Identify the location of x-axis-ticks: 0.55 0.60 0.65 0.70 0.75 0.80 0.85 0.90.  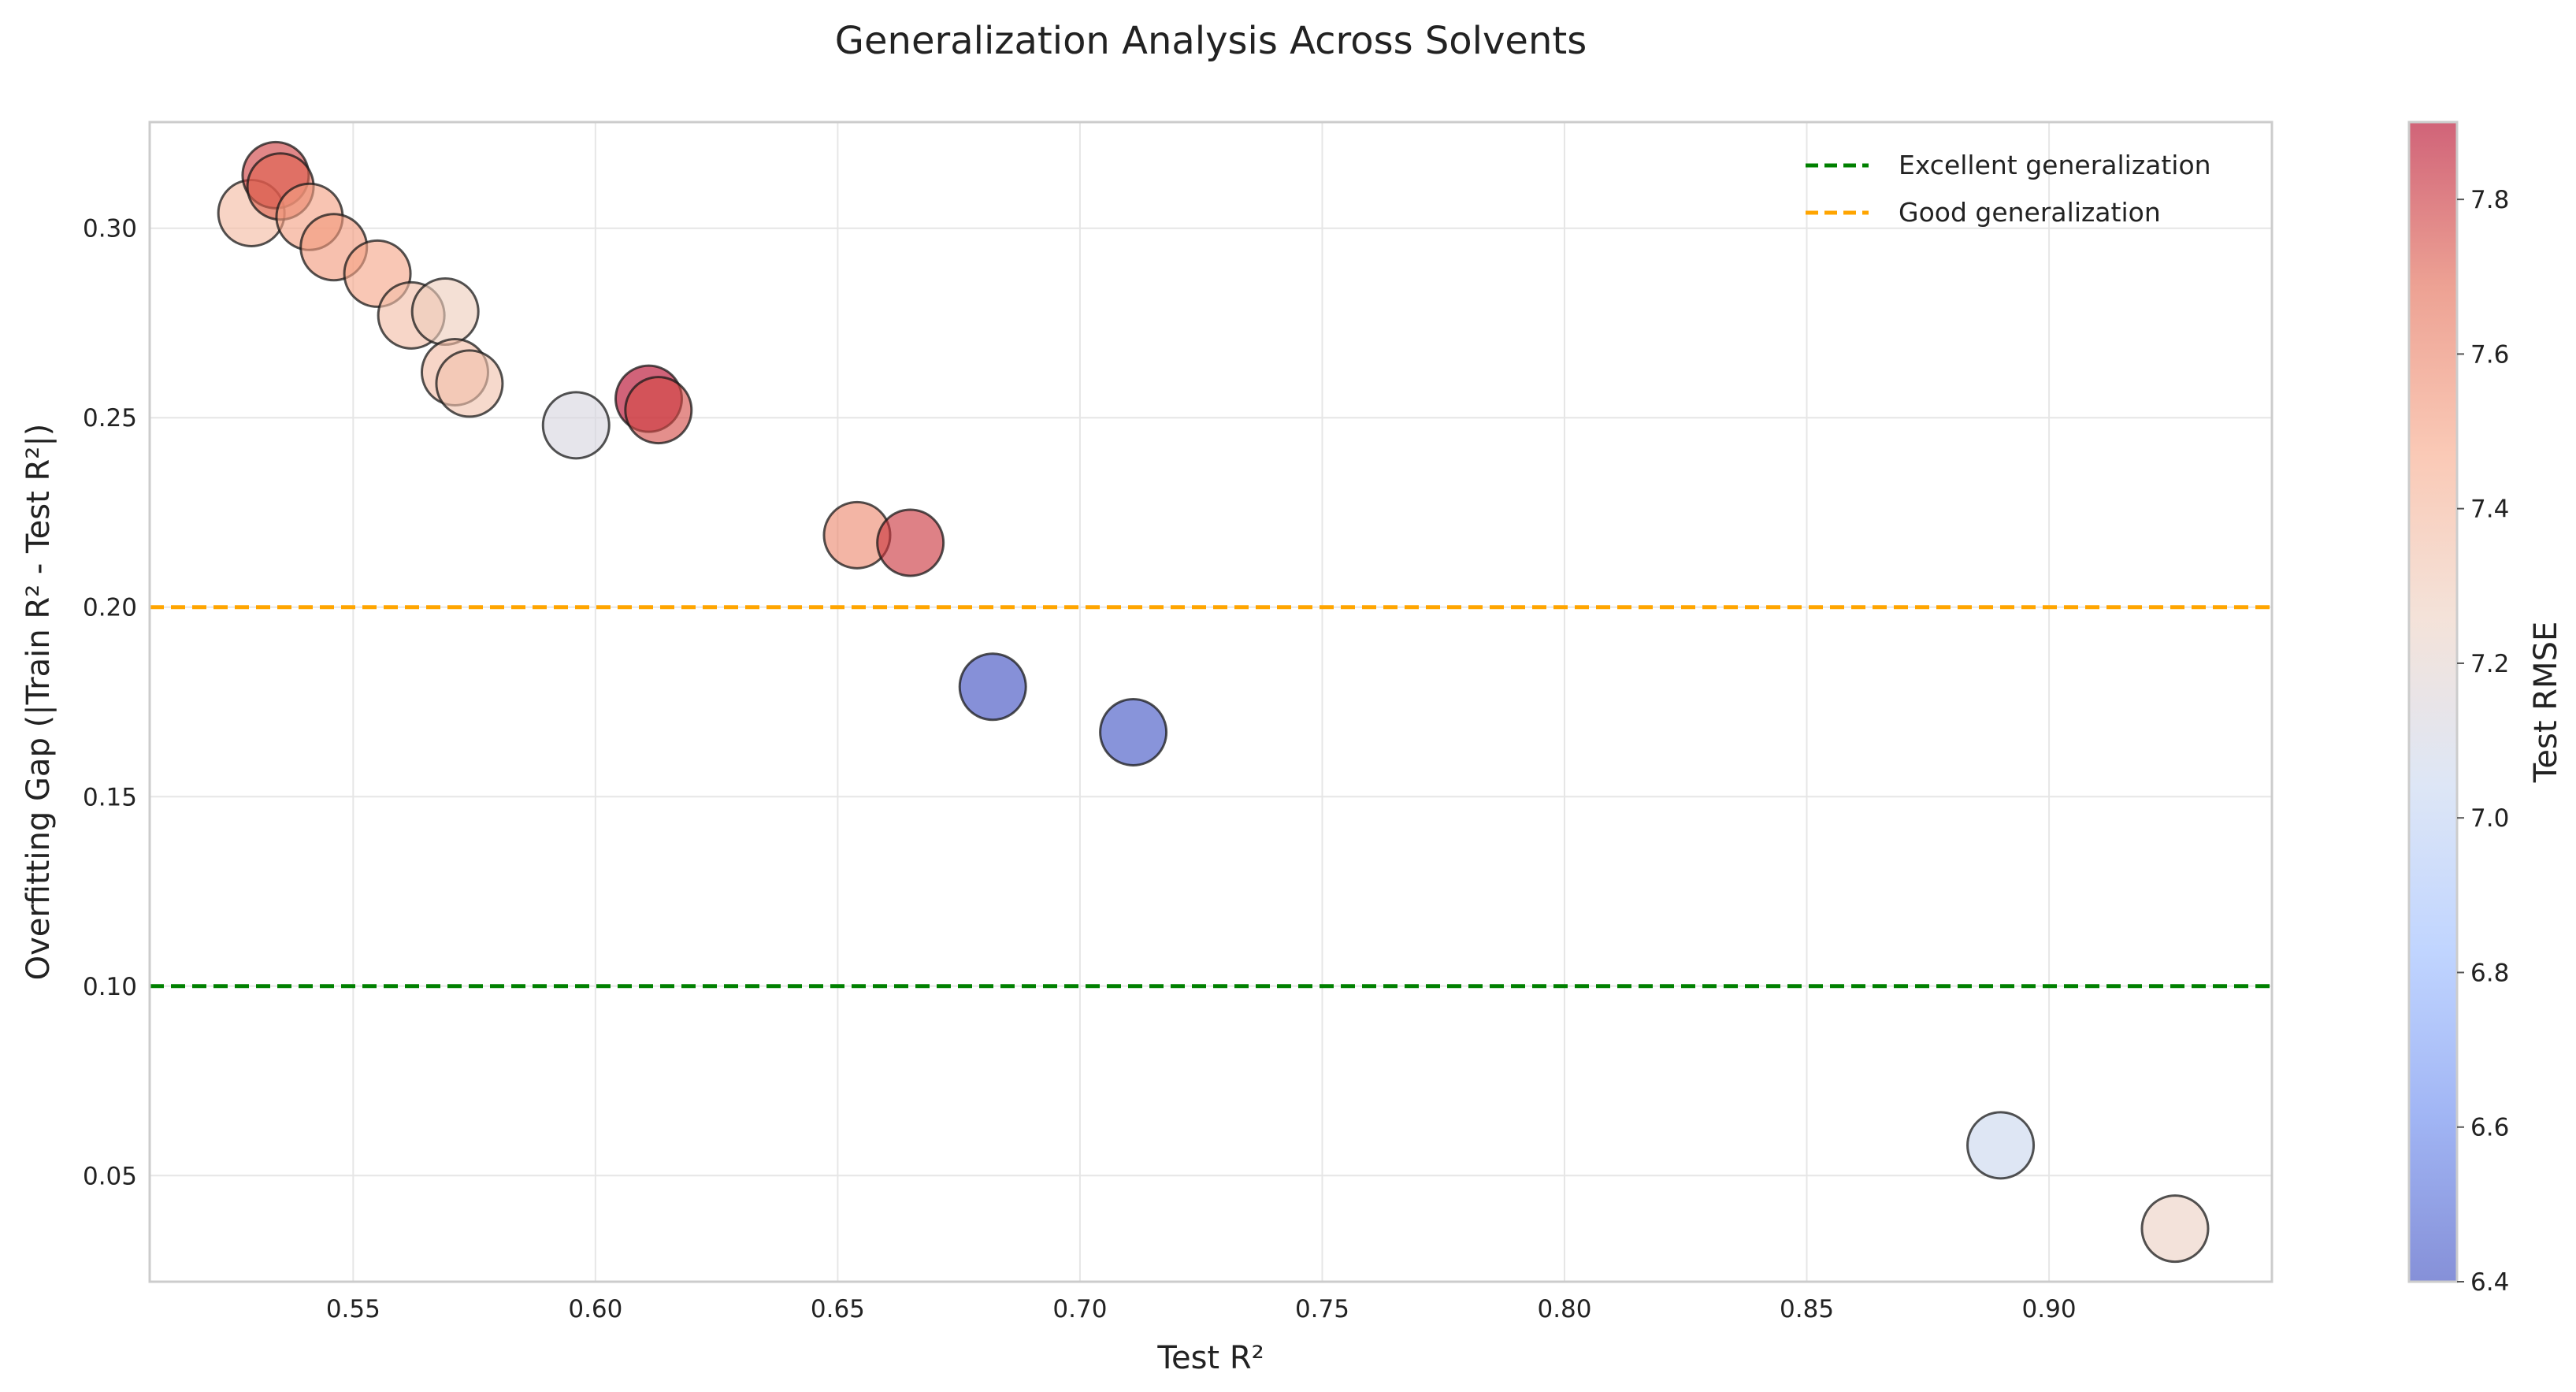
(1201, 1309).